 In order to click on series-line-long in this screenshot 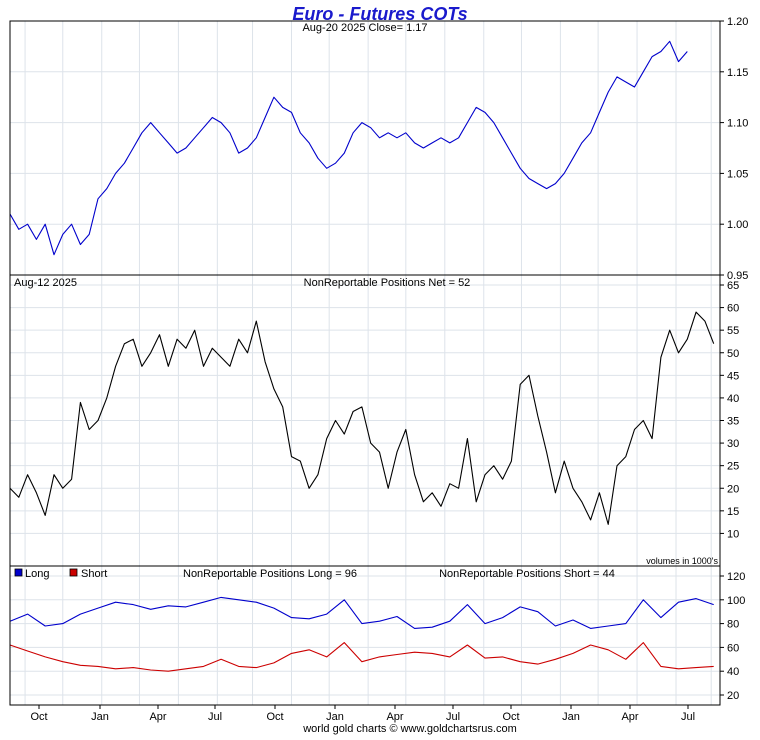, I will do `click(361, 612)`.